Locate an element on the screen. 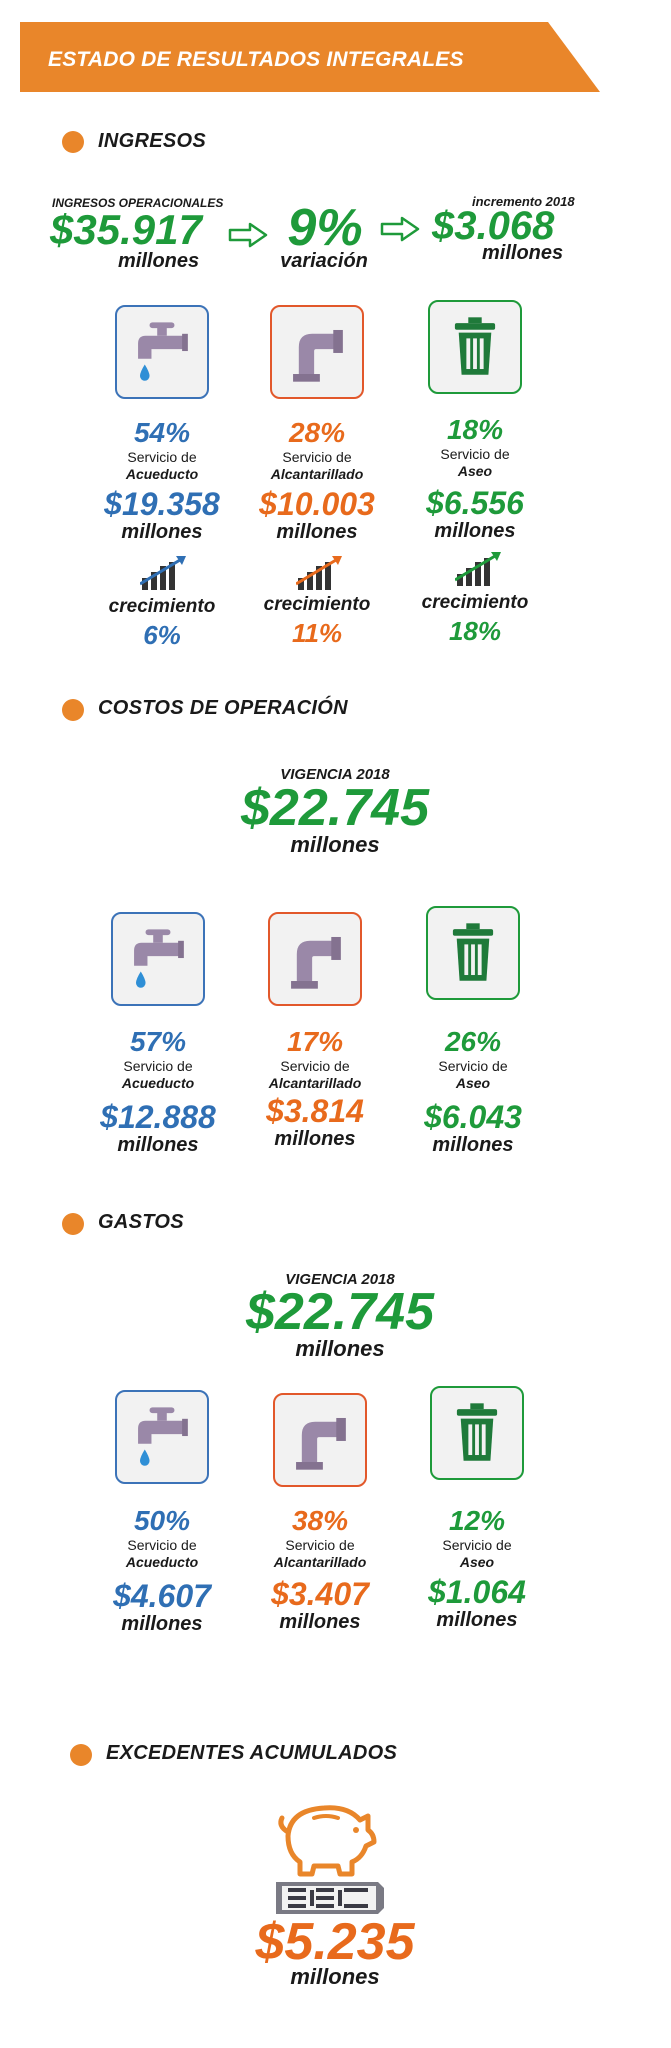 The image size is (671, 2048). ingresos-alcantarillado-growth-label: crecimiento is located at coordinates (317, 604).